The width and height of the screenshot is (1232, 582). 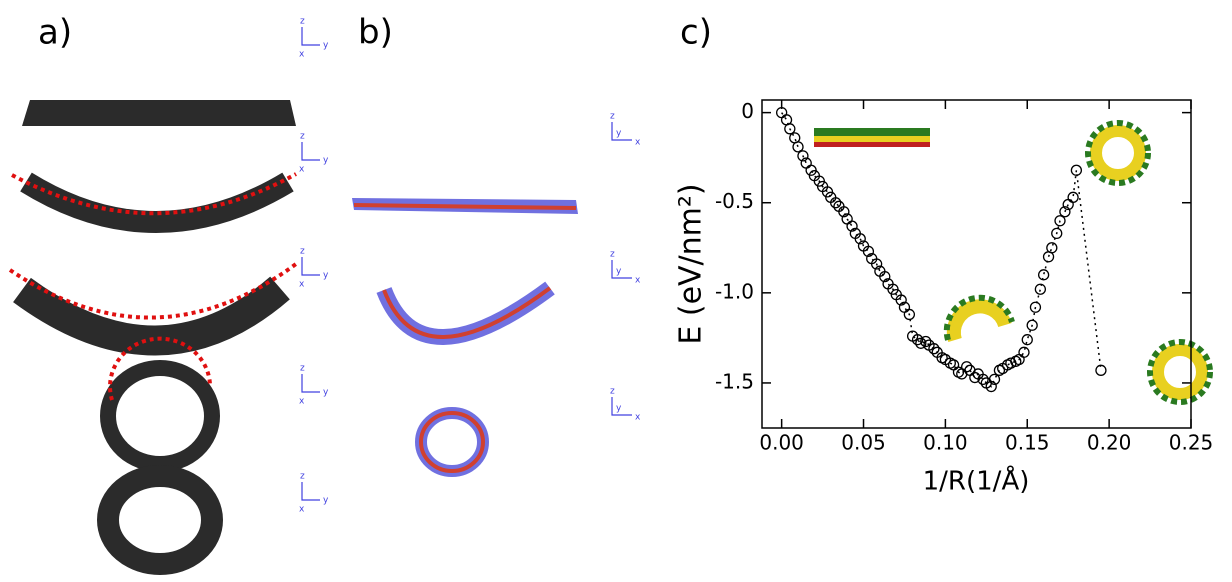 I want to click on y-axis-label: E (eV/nm²), so click(x=691, y=263).